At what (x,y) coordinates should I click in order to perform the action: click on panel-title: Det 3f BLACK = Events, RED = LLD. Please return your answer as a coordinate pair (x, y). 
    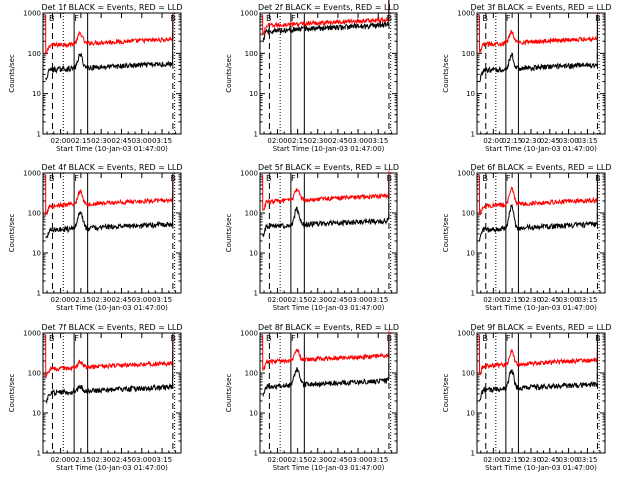
    Looking at the image, I should click on (540, 7).